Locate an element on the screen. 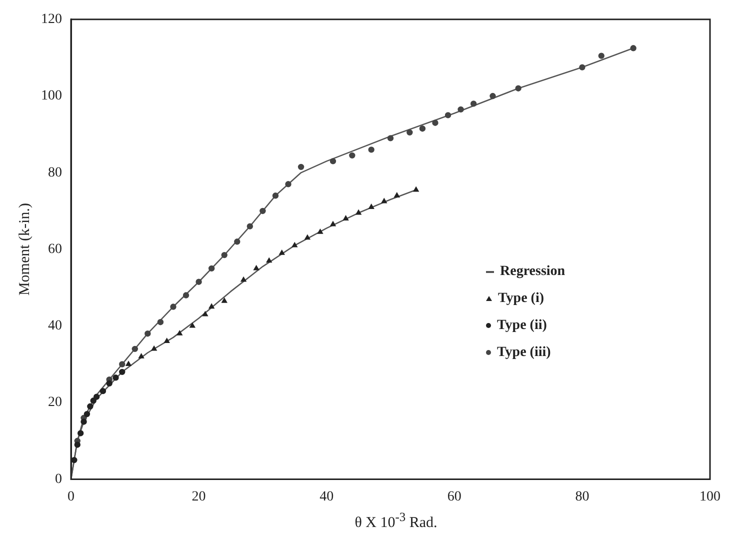  x-tick-label: 60 is located at coordinates (454, 496).